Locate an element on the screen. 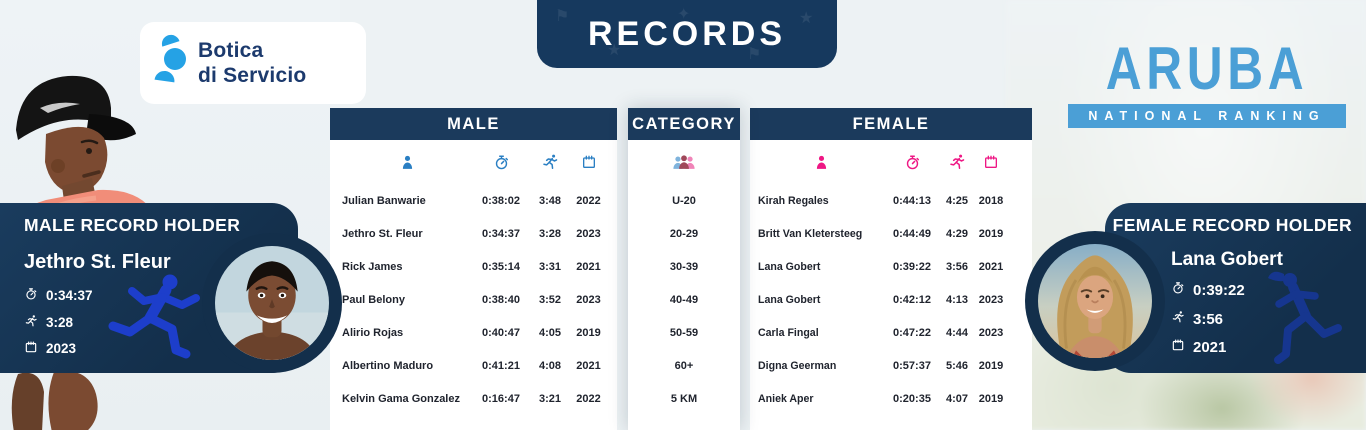 This screenshot has width=1366, height=430. athlete-name: Aniek Aper is located at coordinates (786, 398).